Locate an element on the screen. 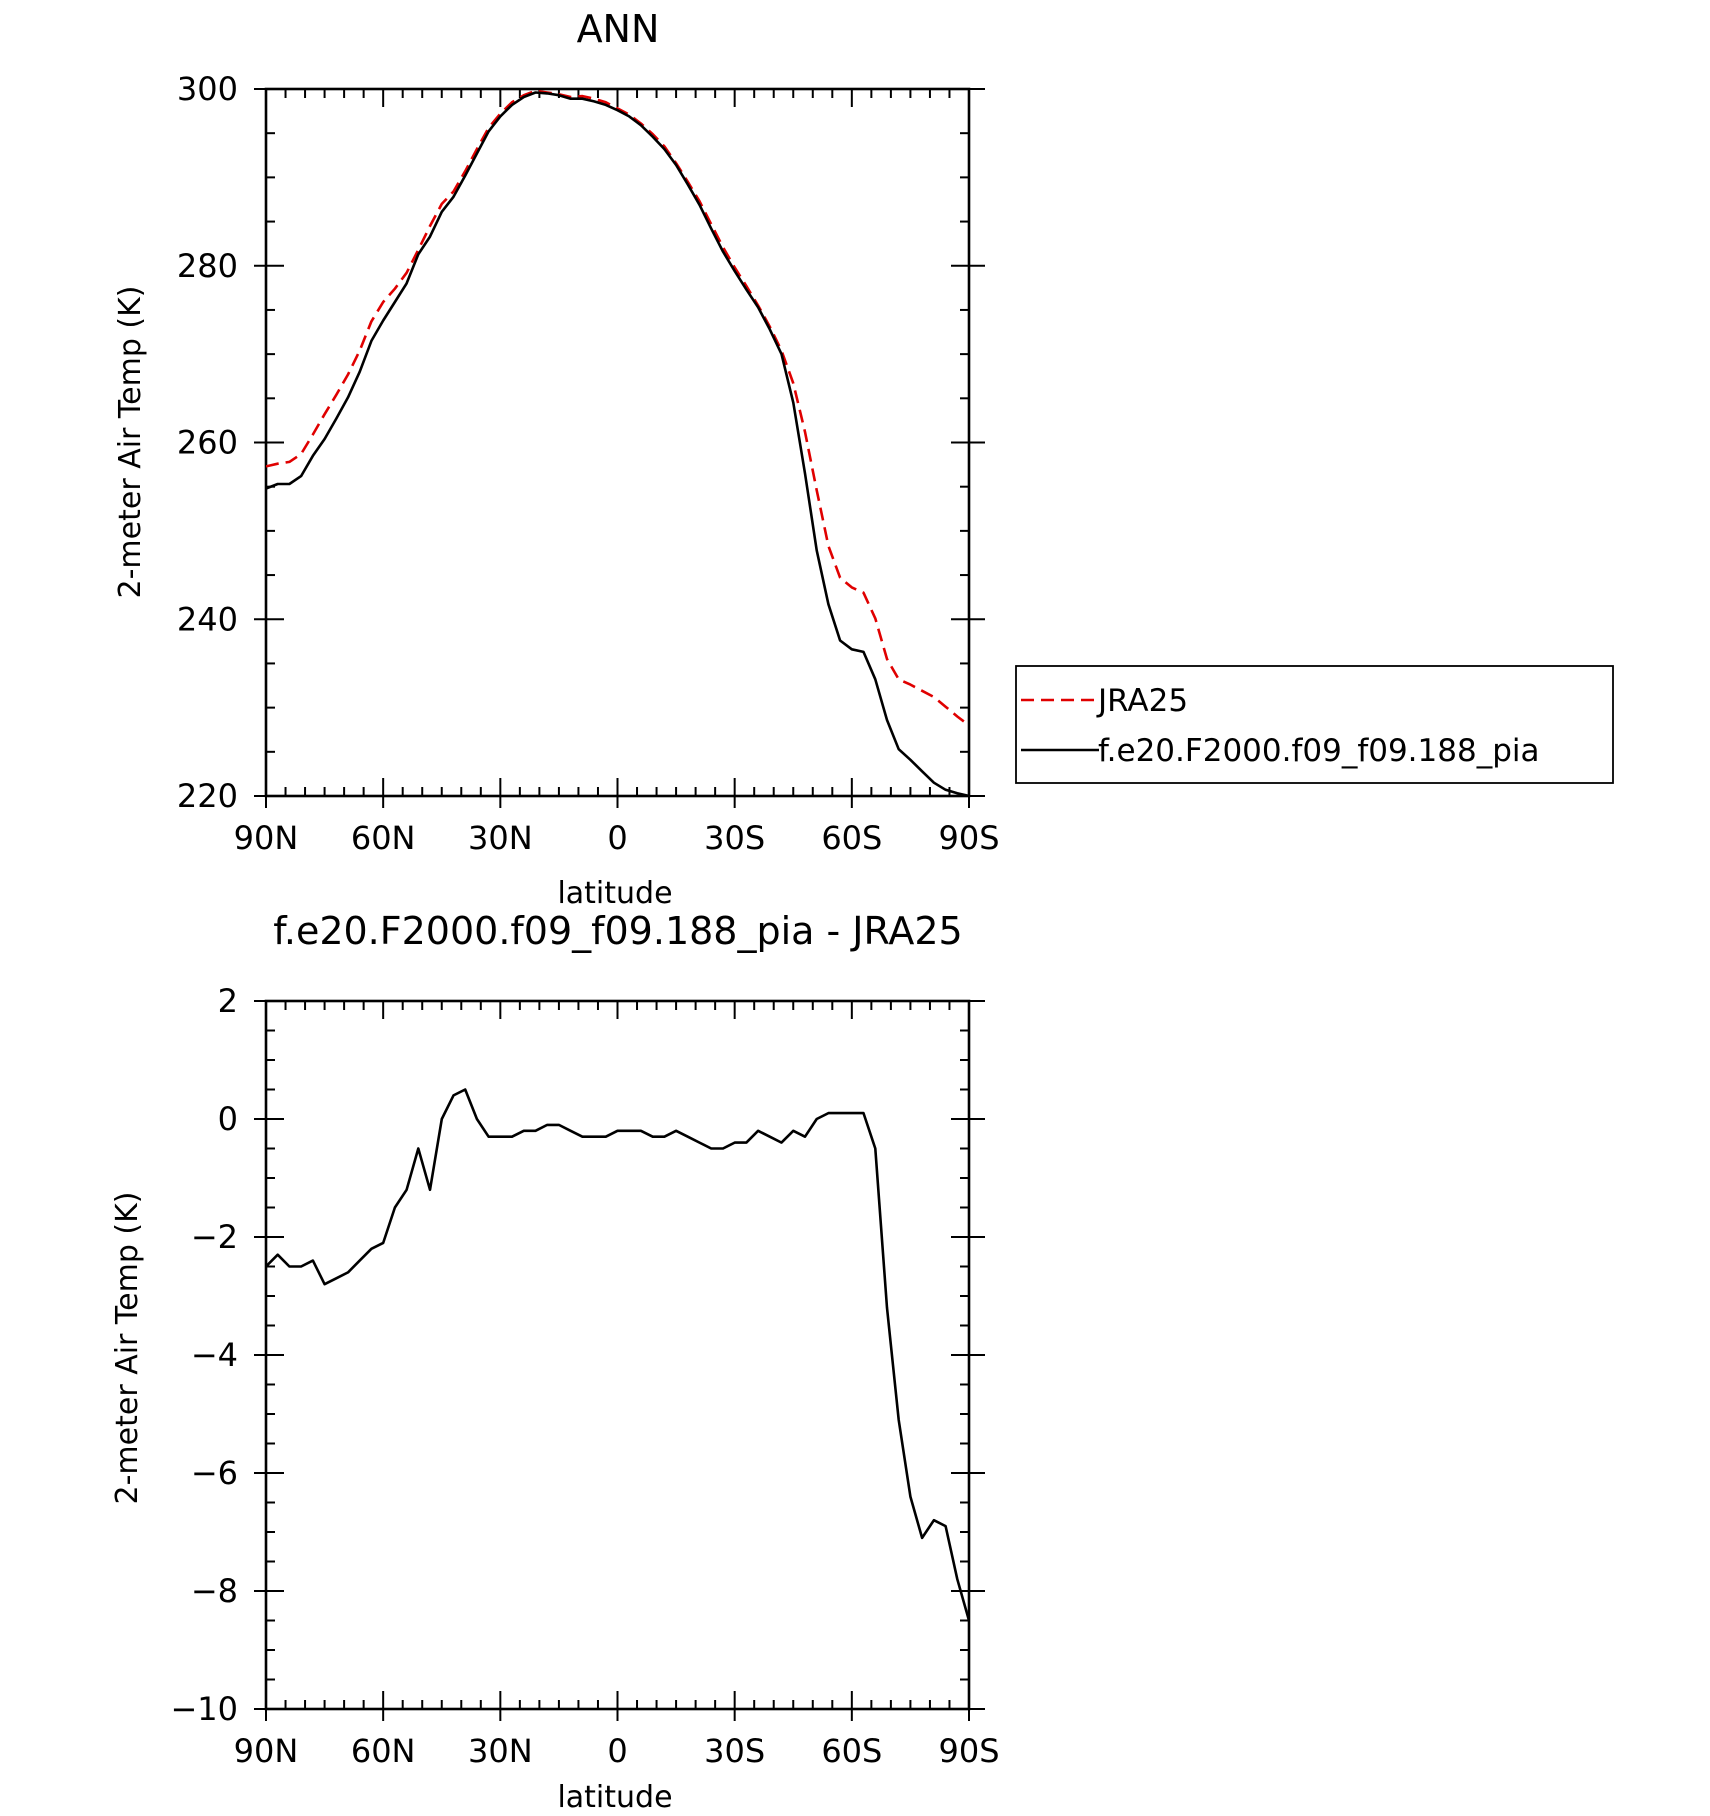 Image resolution: width=1710 pixels, height=1816 pixels. y-tick-label: 300 is located at coordinates (207, 89).